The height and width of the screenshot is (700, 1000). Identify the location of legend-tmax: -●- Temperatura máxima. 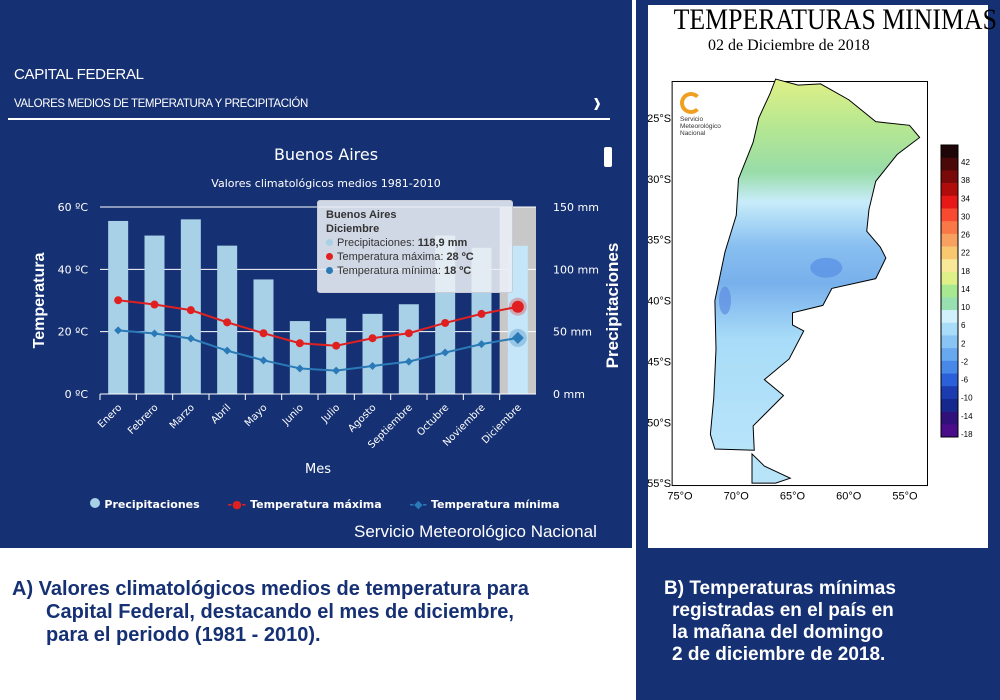
(304, 504).